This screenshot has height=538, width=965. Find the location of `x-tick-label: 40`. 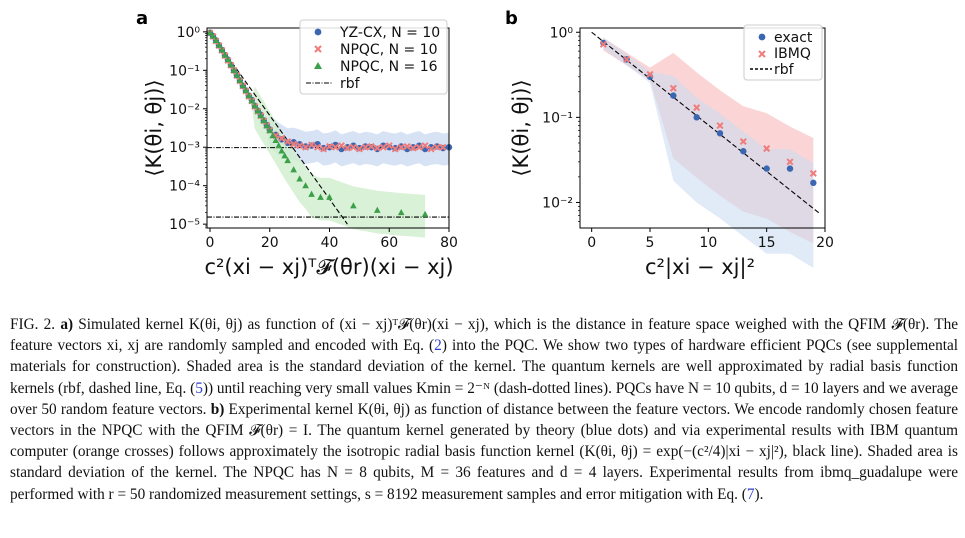

x-tick-label: 40 is located at coordinates (330, 243).